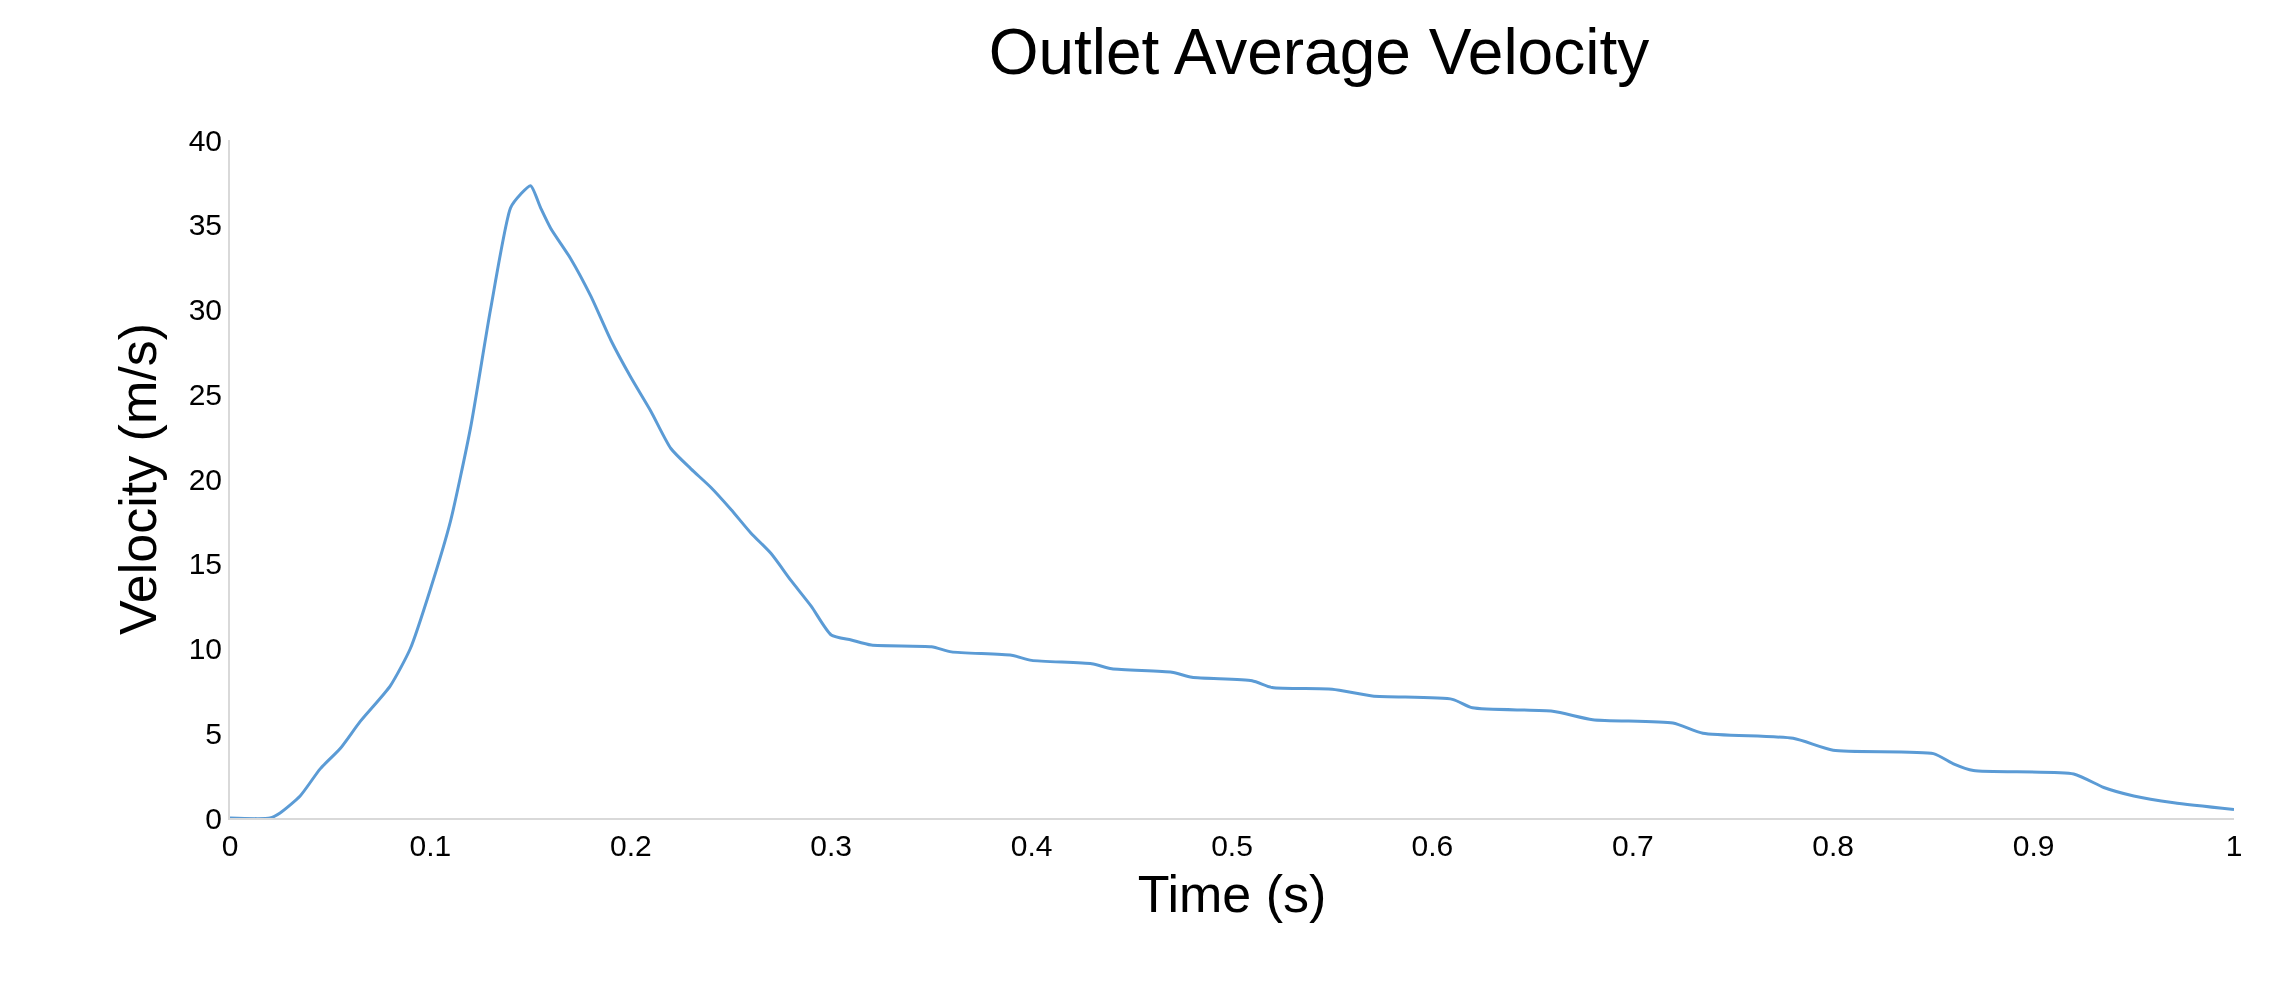 Image resolution: width=2274 pixels, height=988 pixels. Describe the element at coordinates (1232, 894) in the screenshot. I see `x-axis-title: Time (s)` at that location.